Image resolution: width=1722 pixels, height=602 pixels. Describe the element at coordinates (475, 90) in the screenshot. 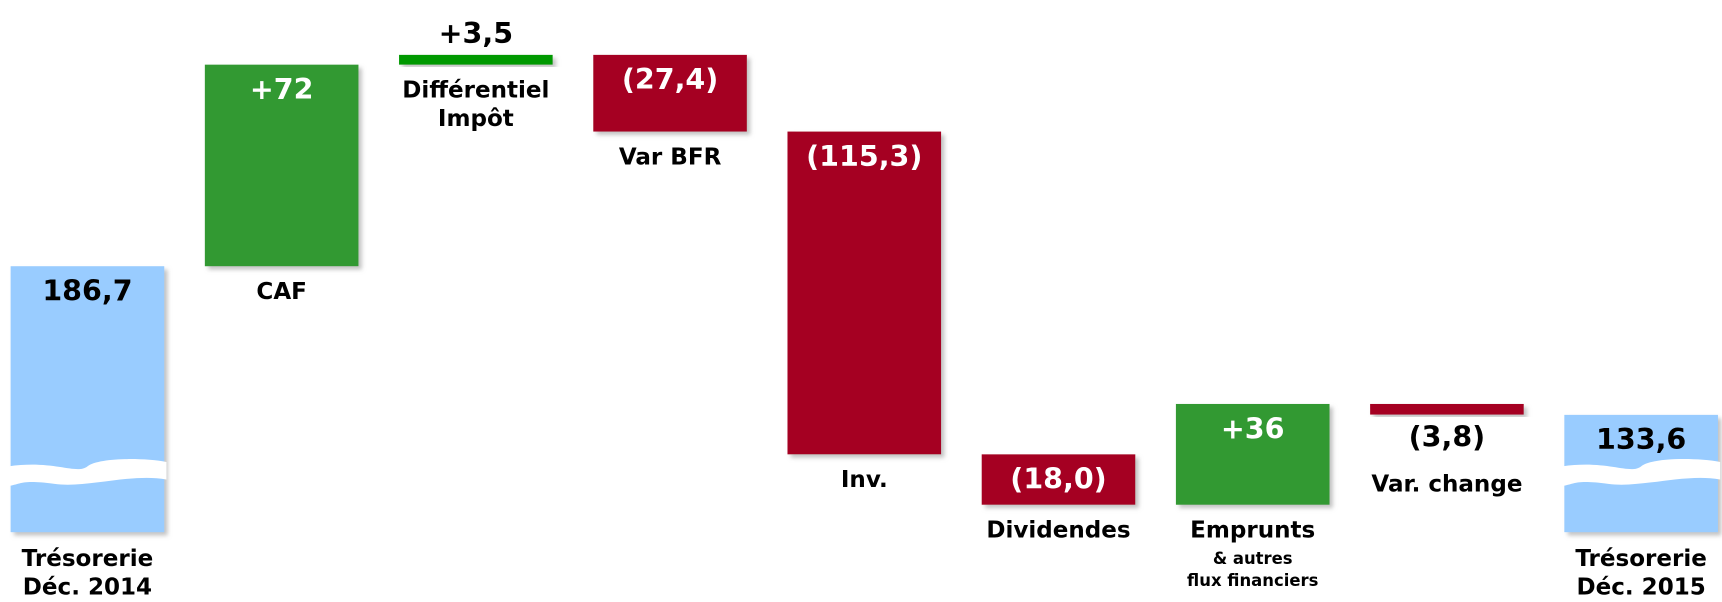

I see `category-label: Différentiel` at that location.